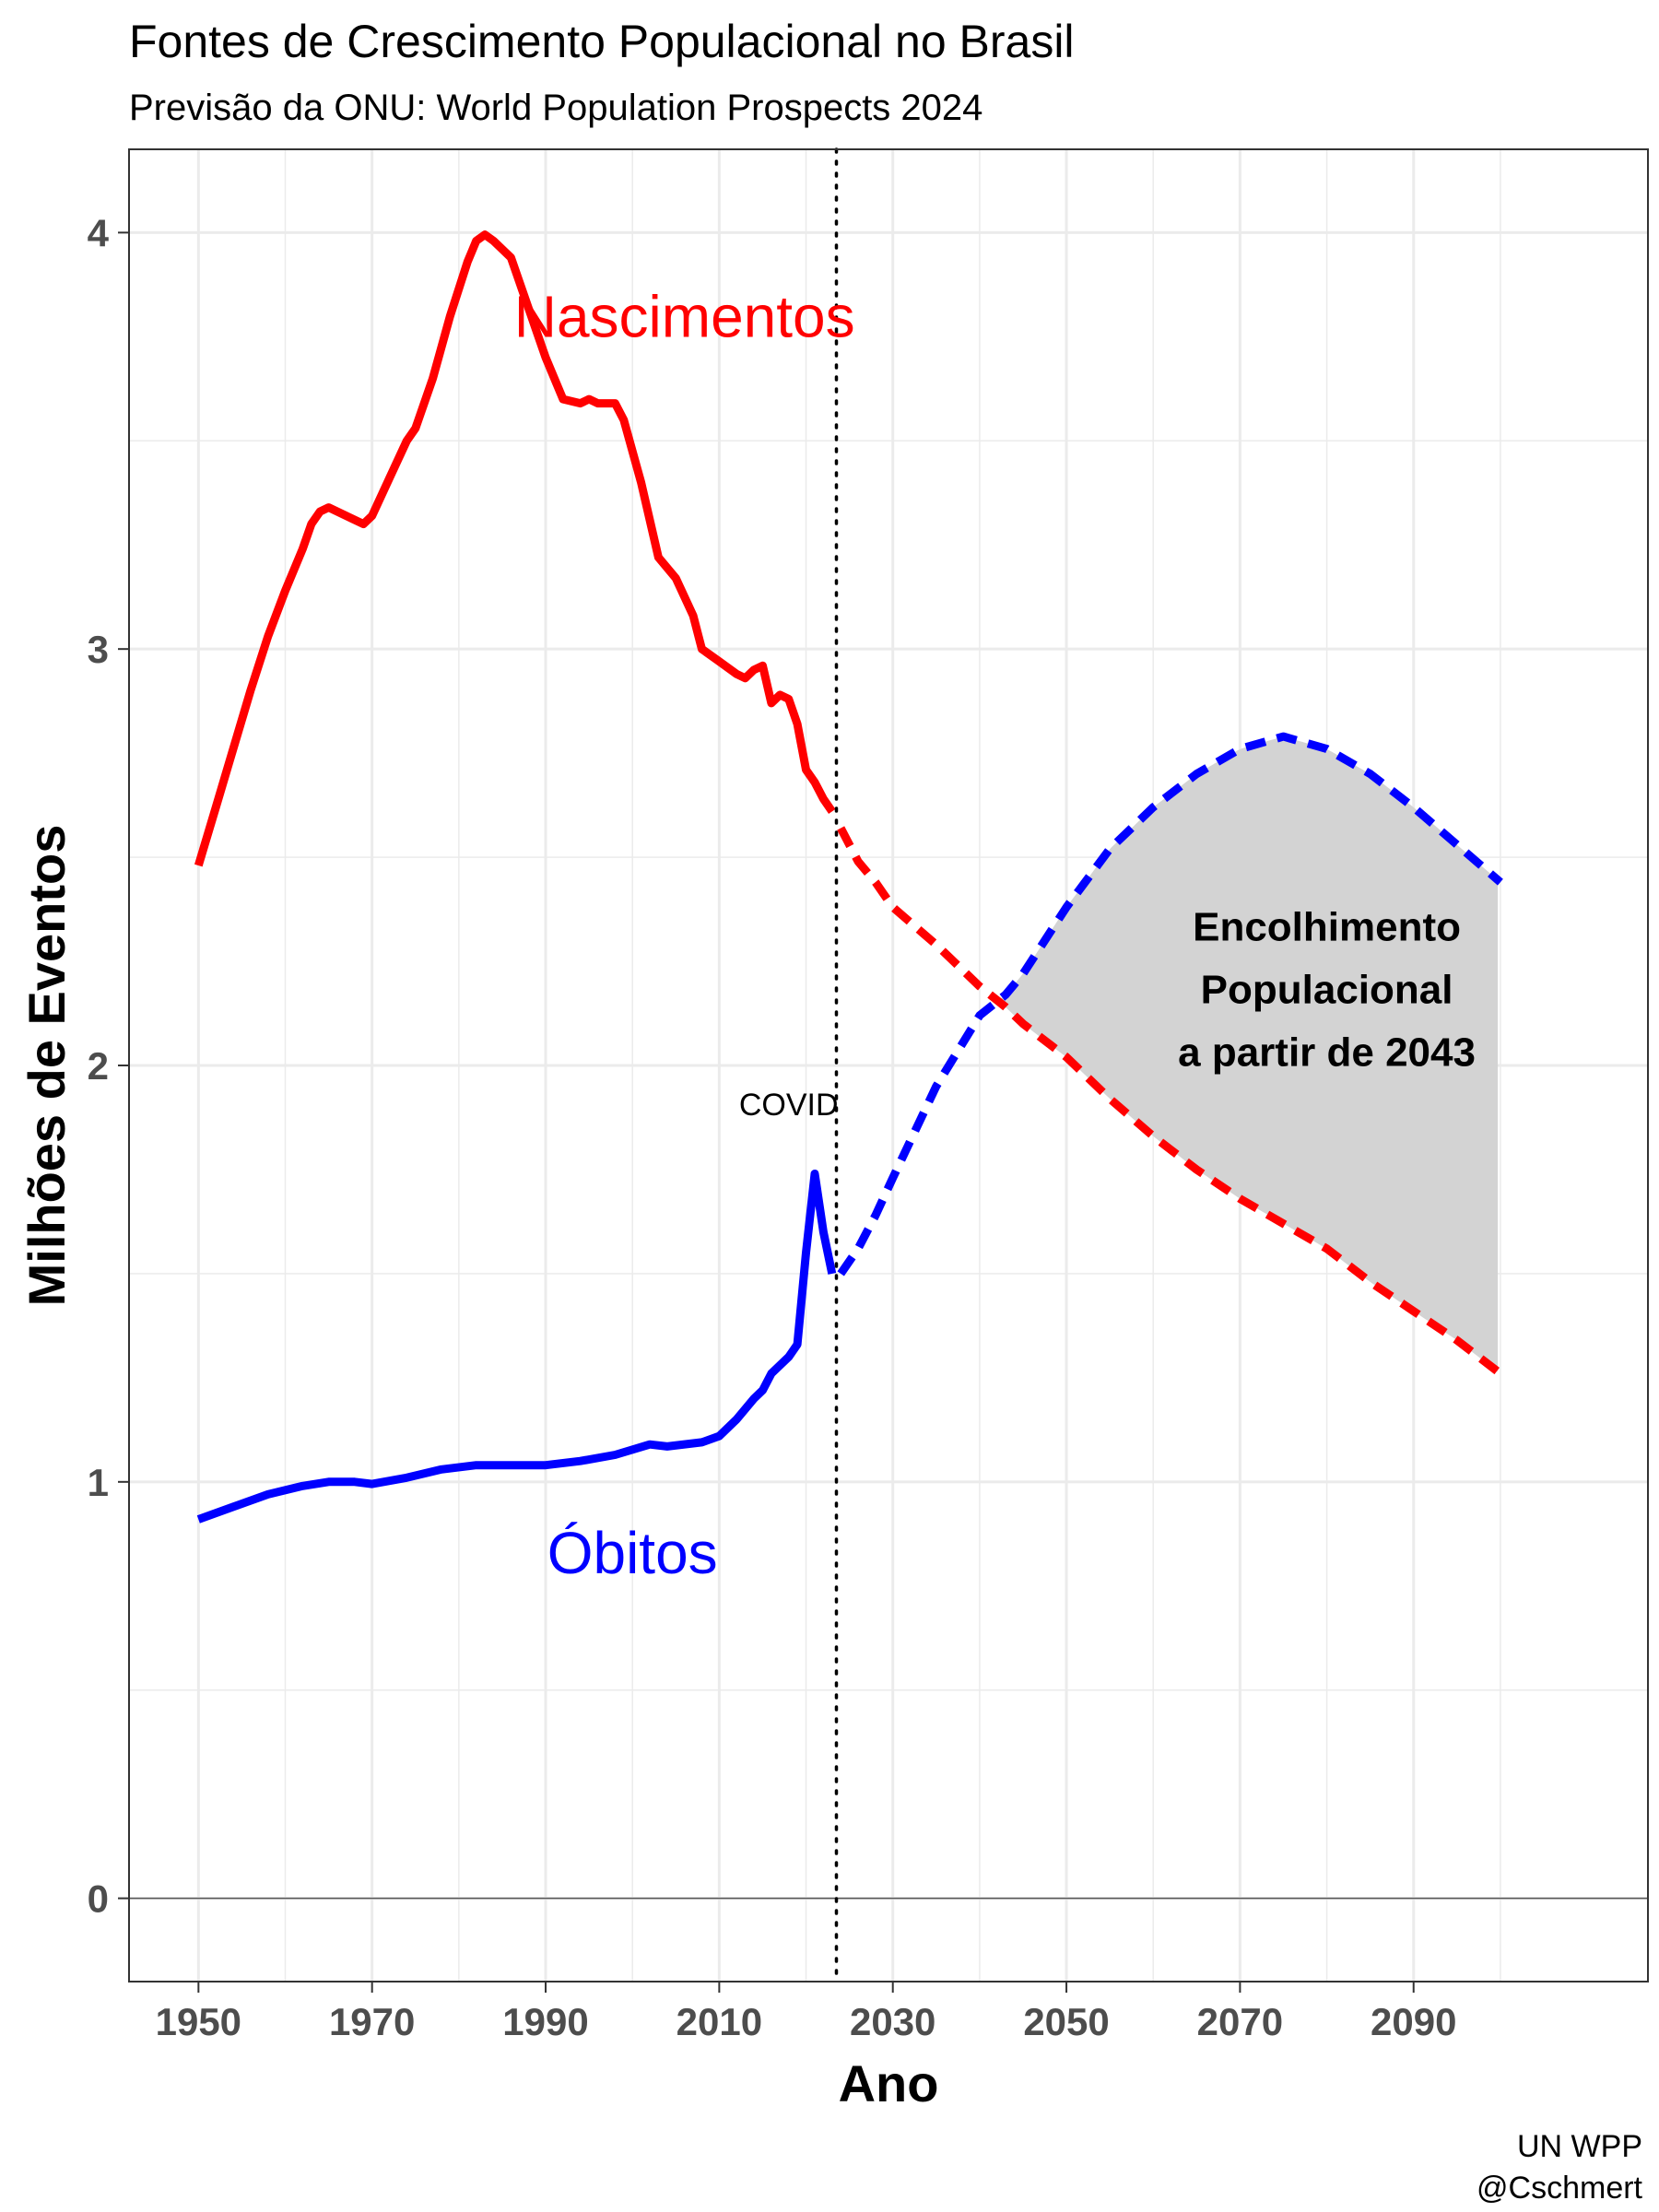 This screenshot has width=1659, height=2212. I want to click on x-tick-label: 2050, so click(1066, 2021).